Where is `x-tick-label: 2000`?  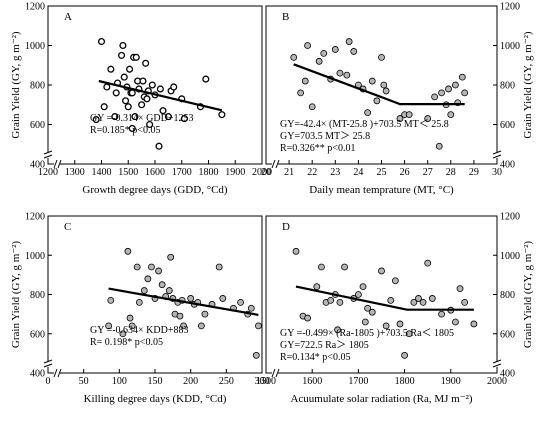 x-tick-label: 2000 is located at coordinates (262, 172).